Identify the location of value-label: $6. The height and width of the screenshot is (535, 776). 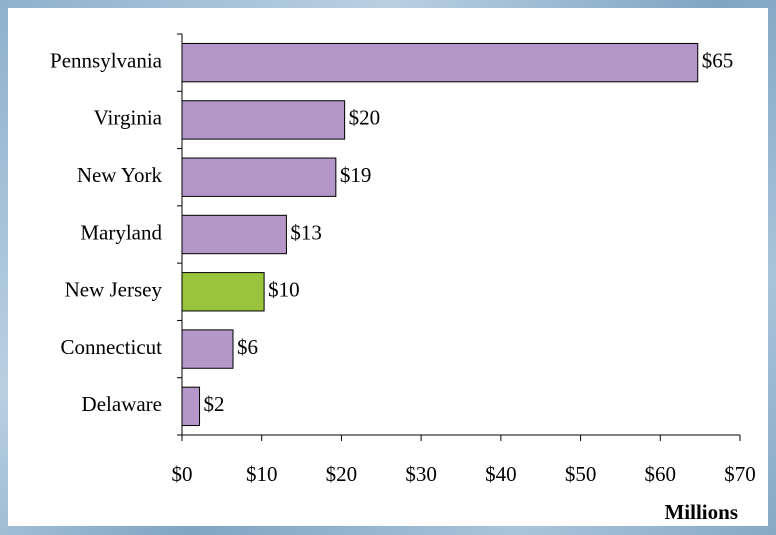
(247, 347).